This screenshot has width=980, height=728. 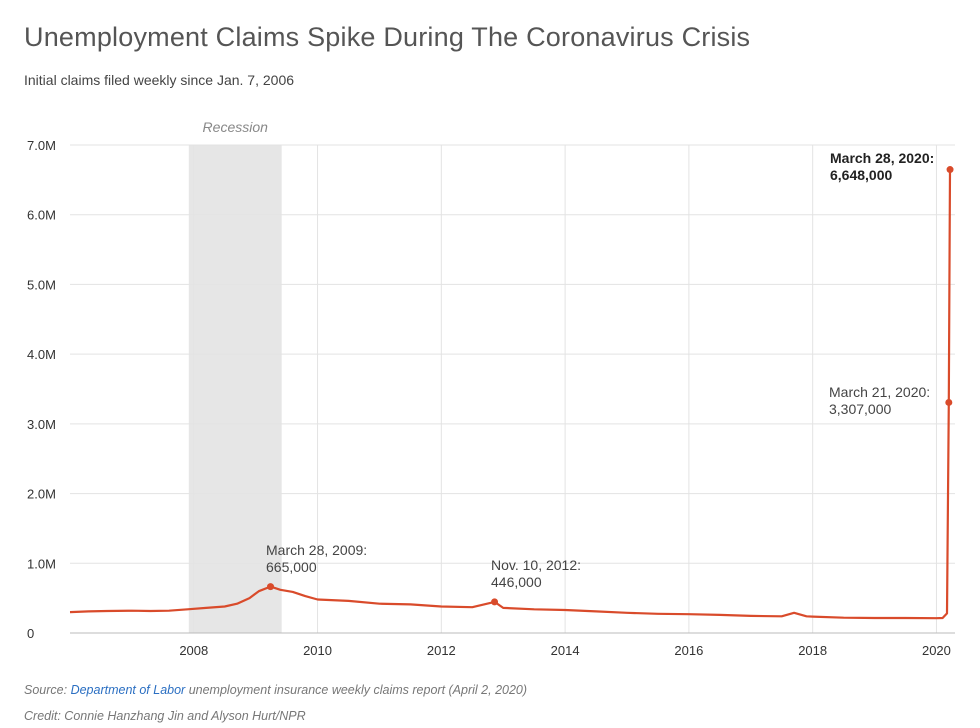 I want to click on y-tick-label: 7.0M, so click(x=41, y=145).